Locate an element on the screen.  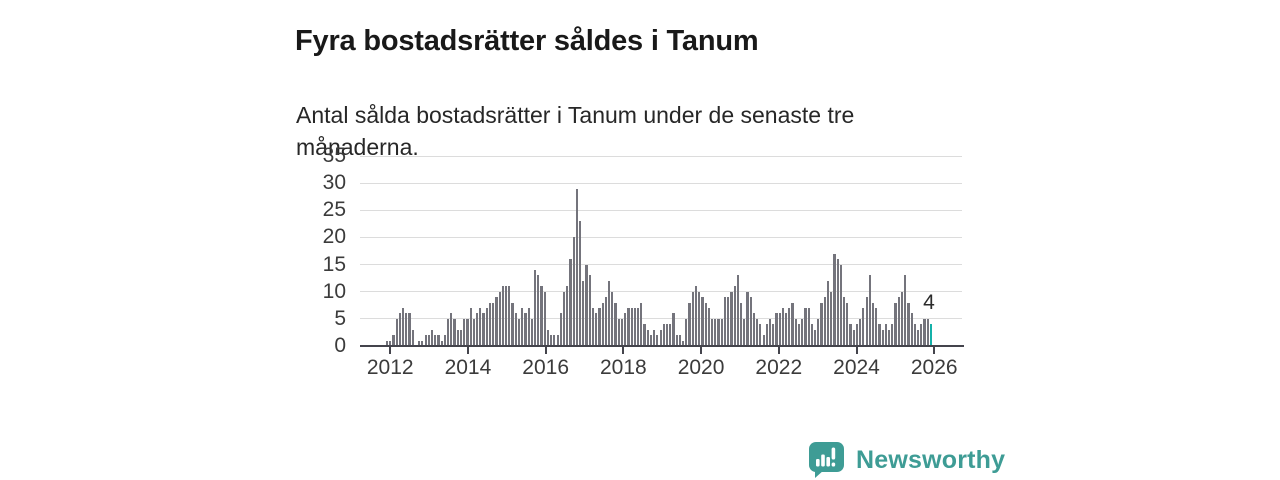
y-tick-label: 30 is located at coordinates (334, 183).